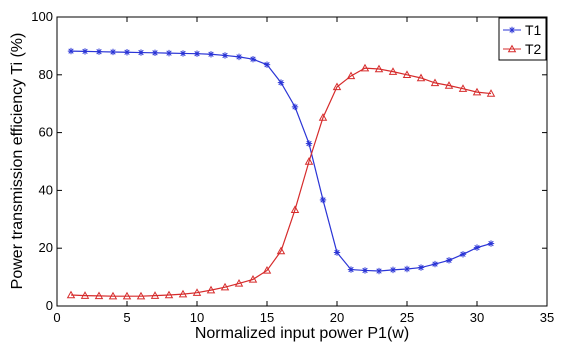 The height and width of the screenshot is (347, 561). I want to click on x-tick-label: 35, so click(547, 317).